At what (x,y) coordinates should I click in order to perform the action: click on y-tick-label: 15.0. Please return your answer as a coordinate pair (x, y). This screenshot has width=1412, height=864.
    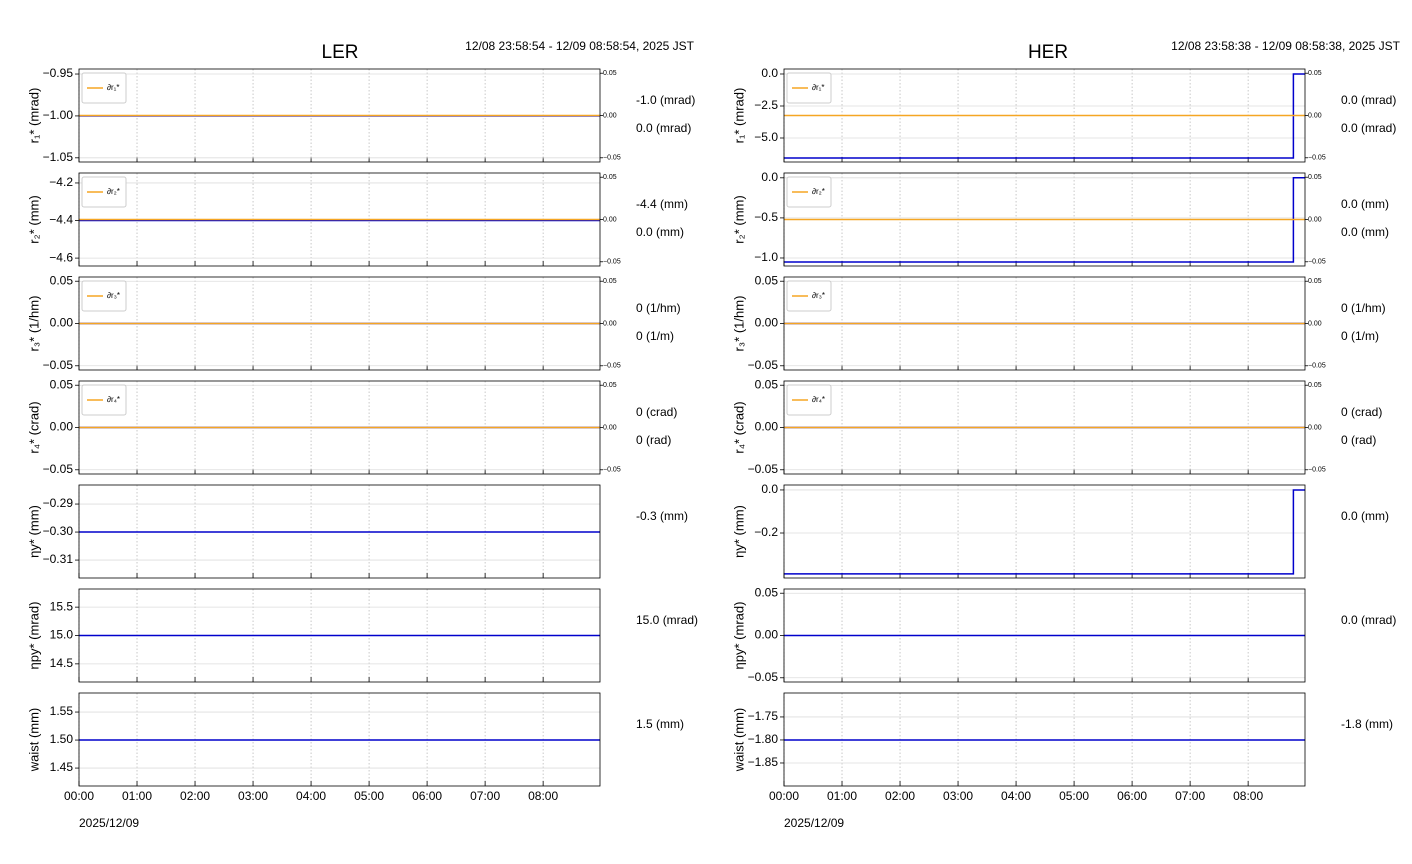
    Looking at the image, I should click on (62, 635).